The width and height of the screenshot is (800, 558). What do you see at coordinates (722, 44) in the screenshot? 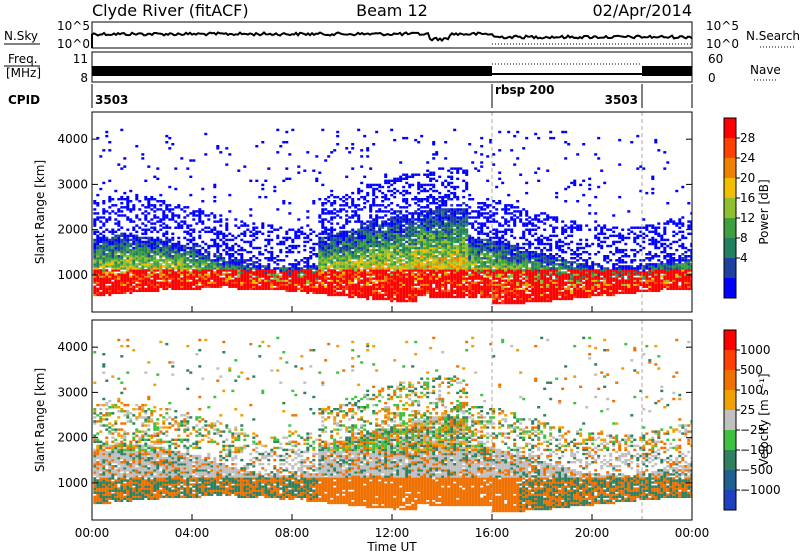
I see `noise-right-tick-bottom: 10^0` at bounding box center [722, 44].